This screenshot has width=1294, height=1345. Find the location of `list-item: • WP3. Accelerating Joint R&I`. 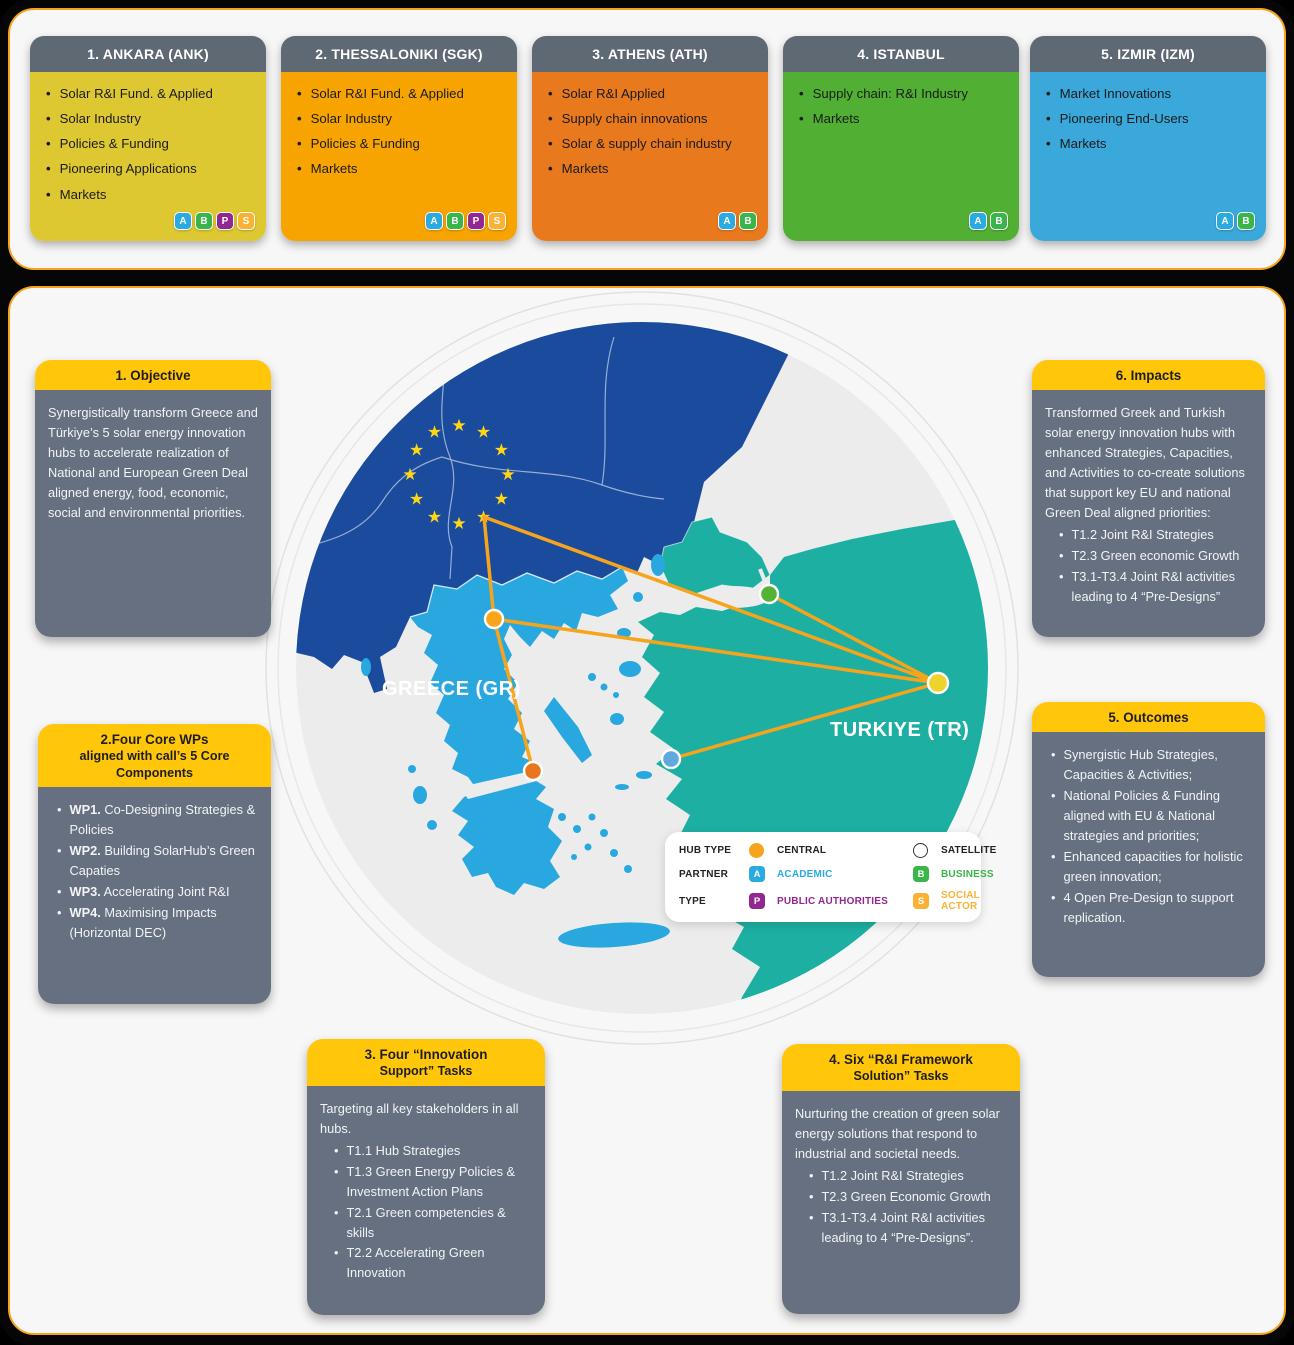

list-item: • WP3. Accelerating Joint R&I is located at coordinates (155, 892).